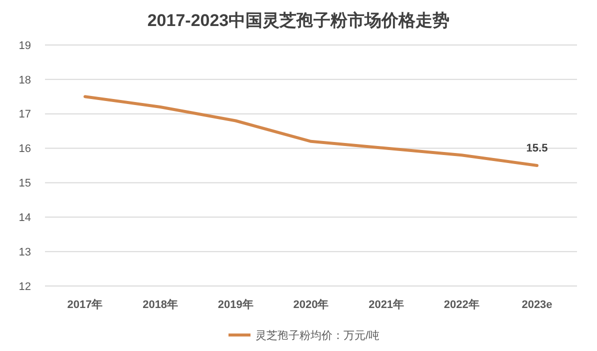 The image size is (597, 351). I want to click on x-tick-label: 2018年, so click(160, 304).